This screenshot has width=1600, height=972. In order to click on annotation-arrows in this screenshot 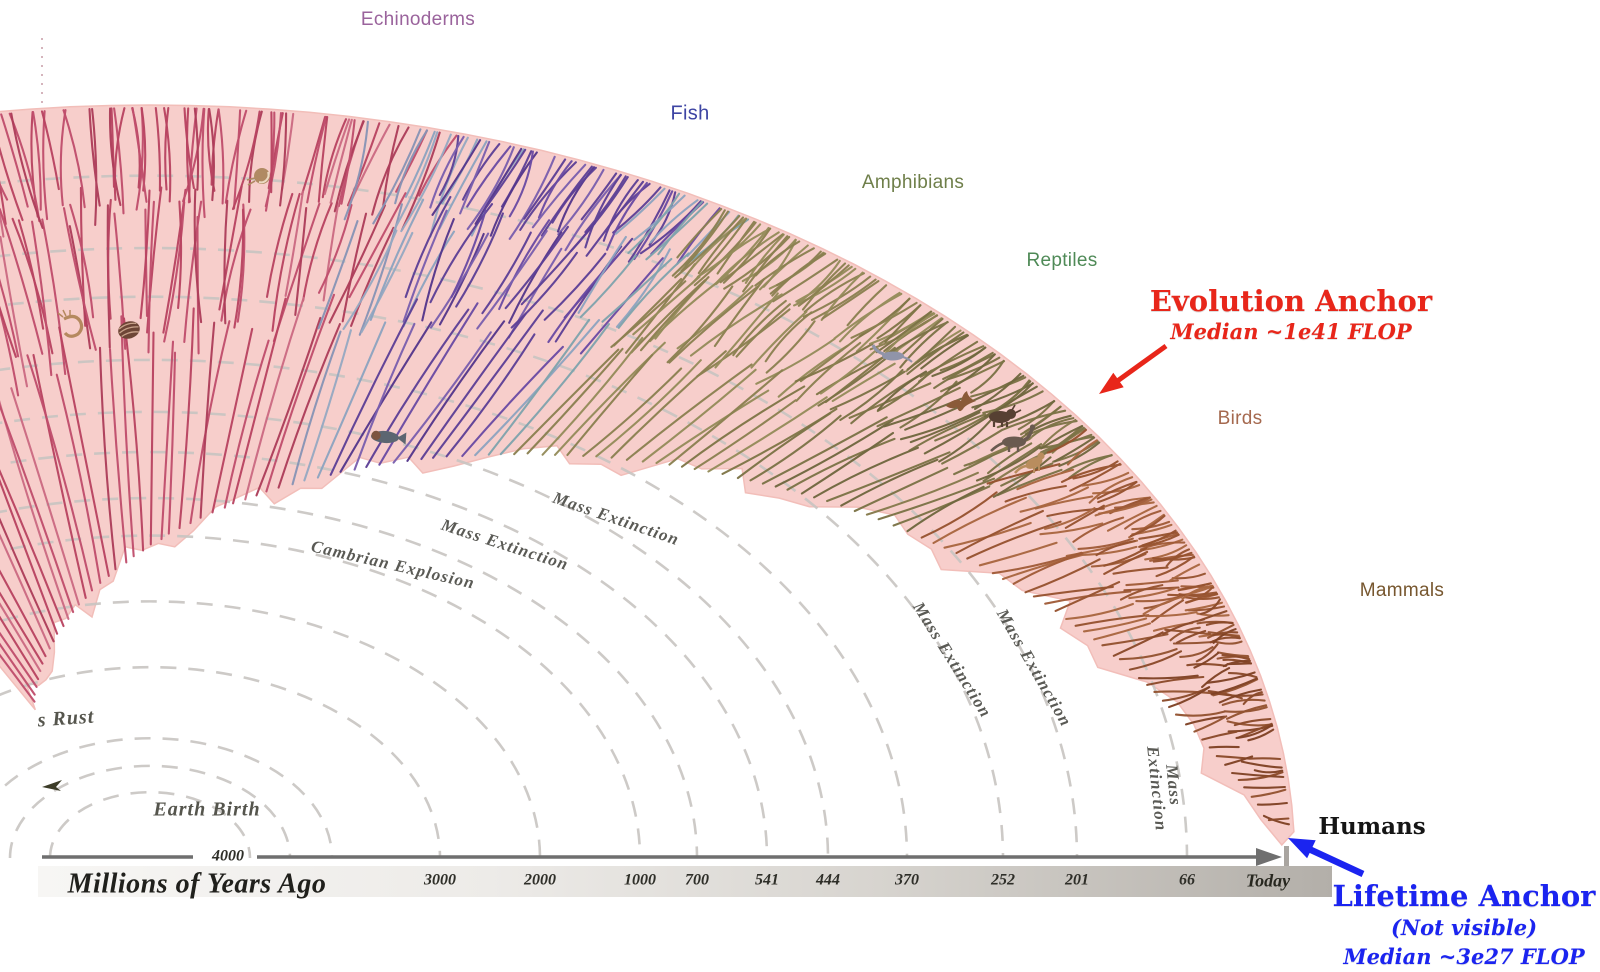, I will do `click(1232, 610)`.